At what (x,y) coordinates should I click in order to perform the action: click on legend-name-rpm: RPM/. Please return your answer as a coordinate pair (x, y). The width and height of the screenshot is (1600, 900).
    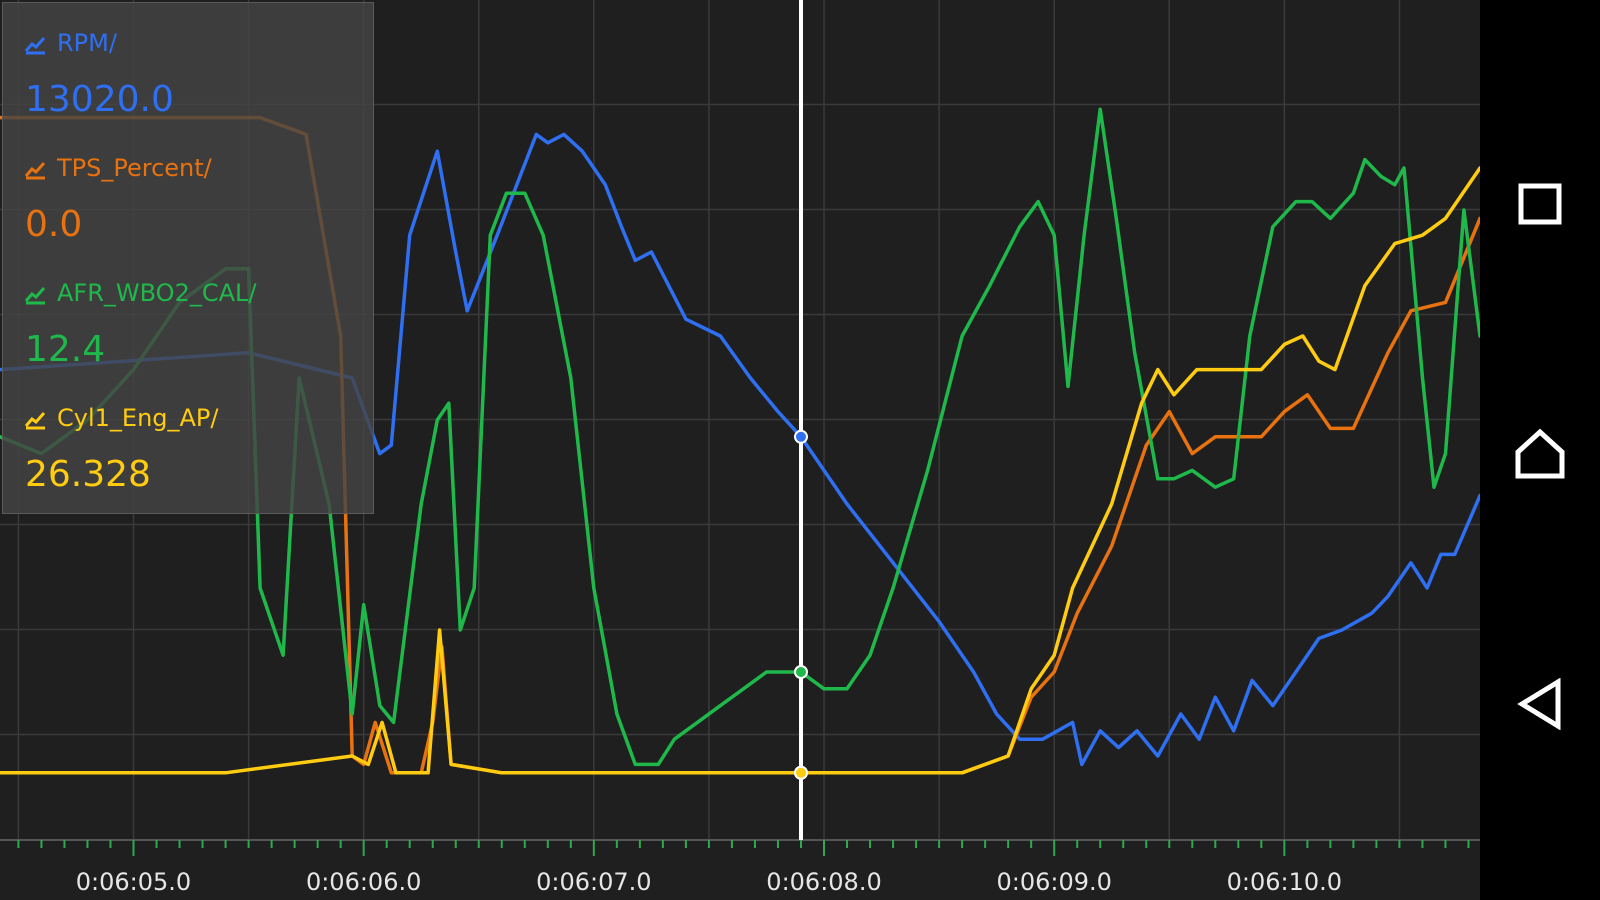
    Looking at the image, I should click on (70, 43).